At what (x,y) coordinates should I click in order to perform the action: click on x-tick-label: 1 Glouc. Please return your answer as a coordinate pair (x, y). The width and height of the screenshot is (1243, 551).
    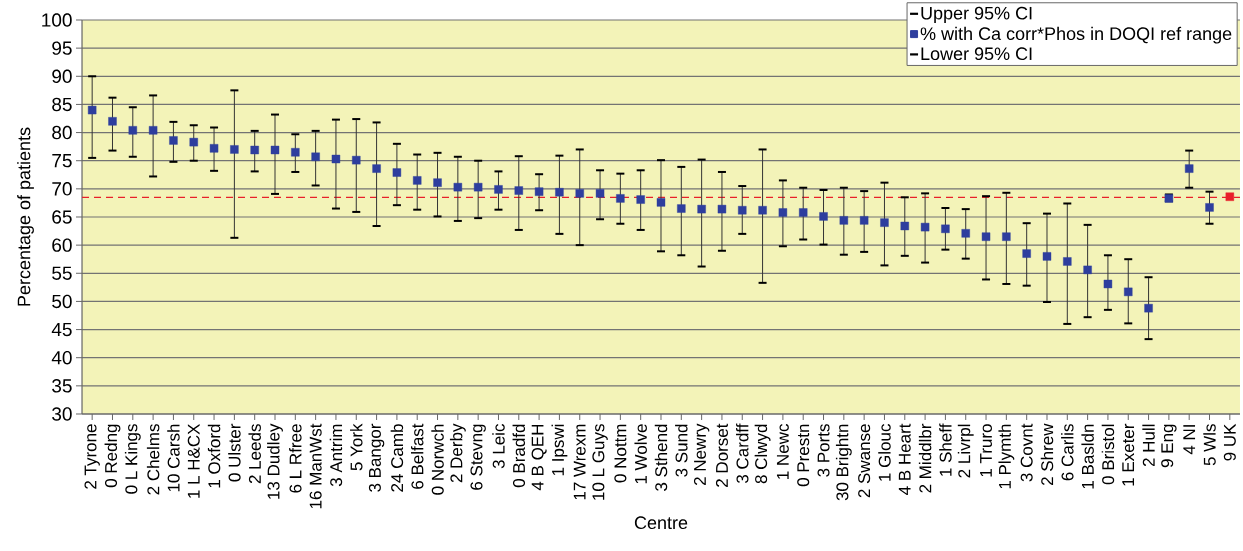
    Looking at the image, I should click on (884, 452).